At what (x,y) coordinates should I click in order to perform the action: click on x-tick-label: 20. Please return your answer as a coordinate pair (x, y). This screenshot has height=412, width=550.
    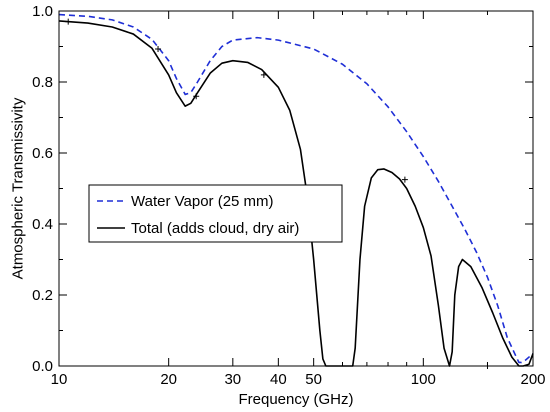
    Looking at the image, I should click on (168, 379).